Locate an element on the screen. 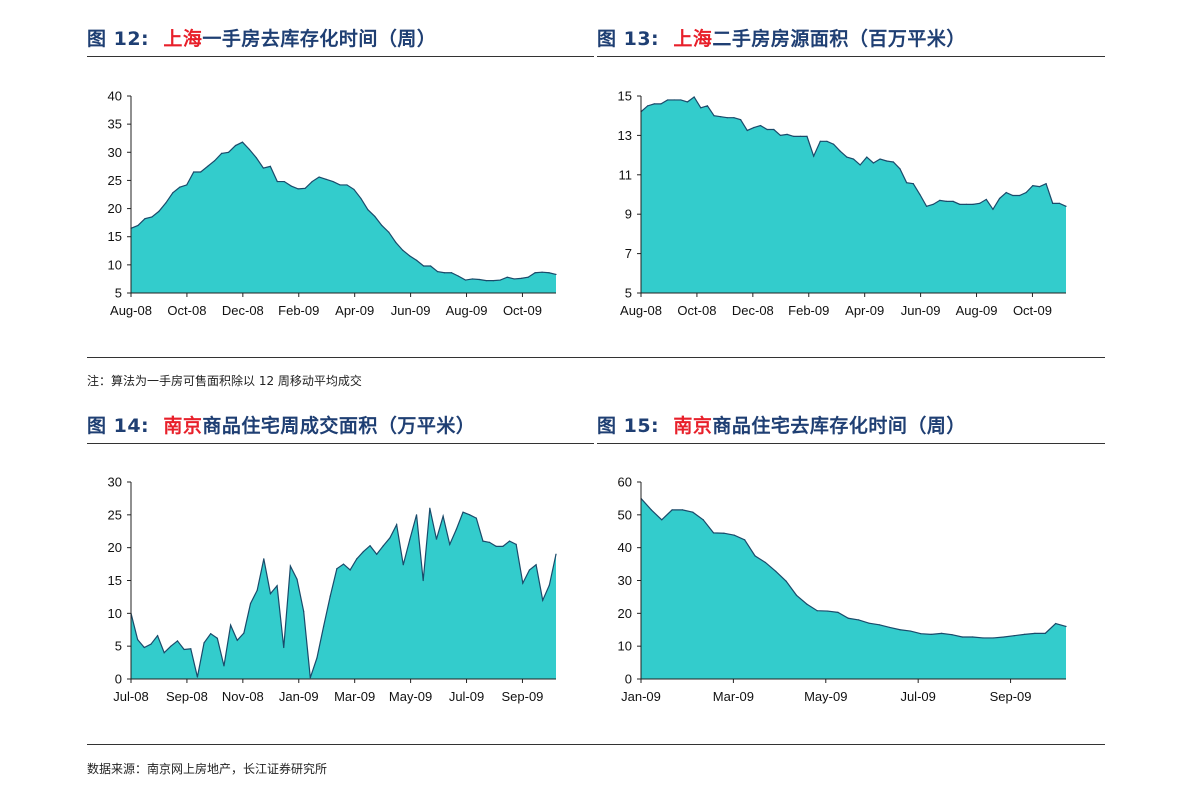 The width and height of the screenshot is (1191, 794). y-tick-label: 13 is located at coordinates (625, 135).